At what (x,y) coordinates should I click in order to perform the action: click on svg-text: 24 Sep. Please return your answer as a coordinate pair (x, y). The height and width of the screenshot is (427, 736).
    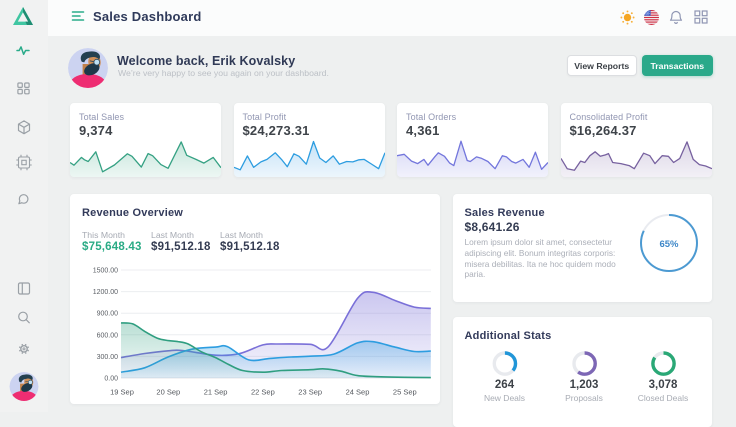
    Looking at the image, I should click on (358, 392).